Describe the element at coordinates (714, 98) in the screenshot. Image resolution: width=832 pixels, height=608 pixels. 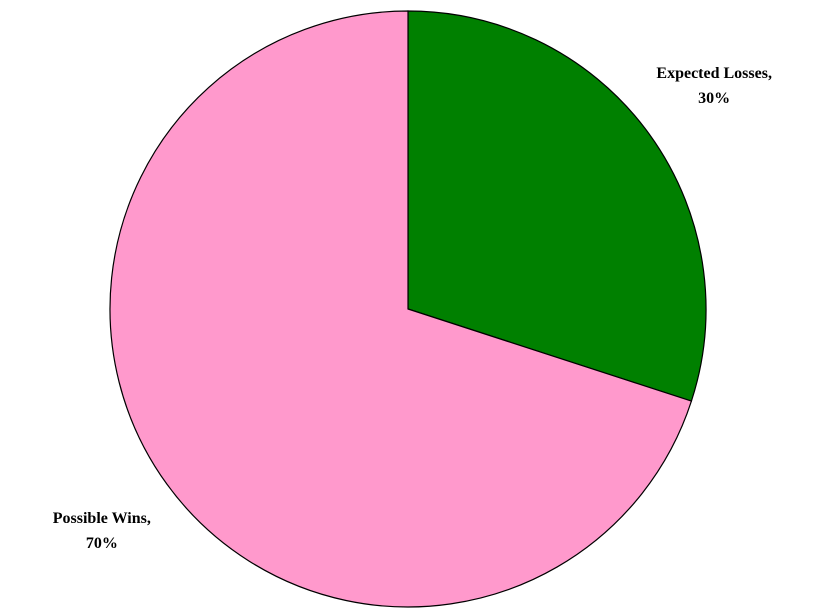
I see `slice-value-label: 30%` at that location.